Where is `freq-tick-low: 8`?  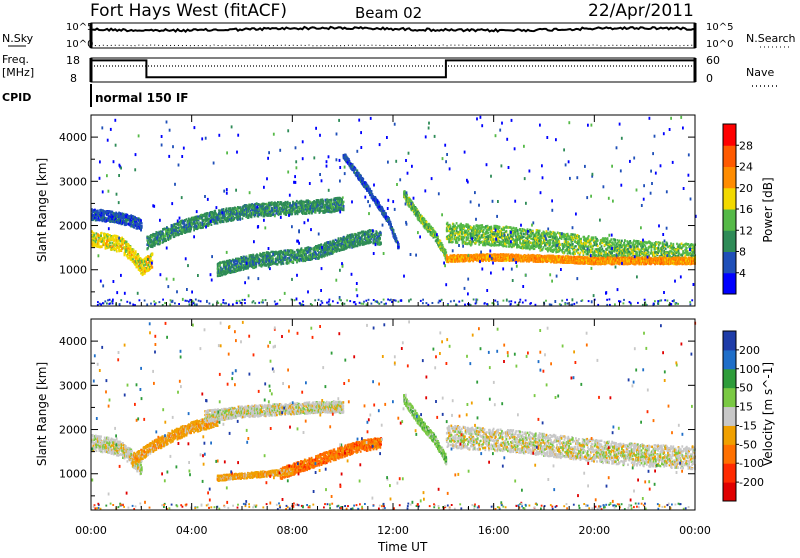
freq-tick-low: 8 is located at coordinates (73, 78).